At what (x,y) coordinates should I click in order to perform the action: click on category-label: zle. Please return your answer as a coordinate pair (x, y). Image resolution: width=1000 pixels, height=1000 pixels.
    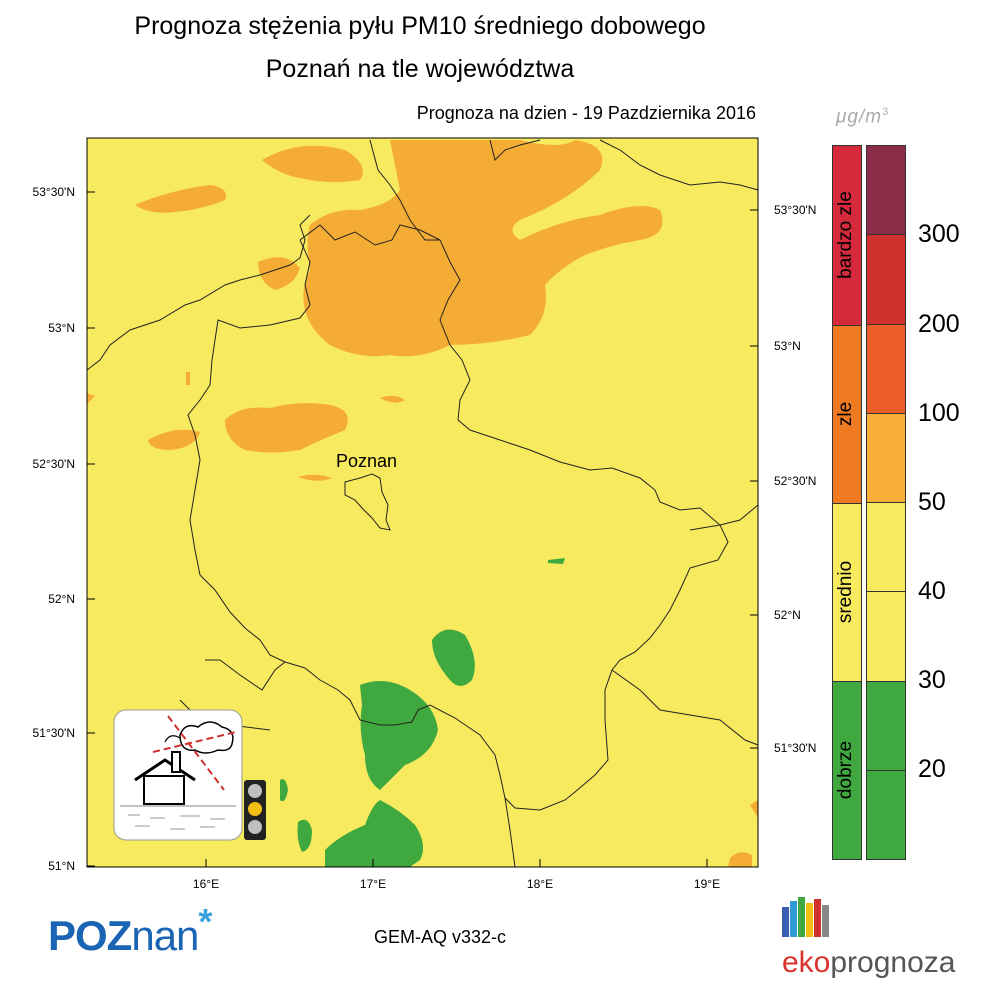
    Looking at the image, I should click on (845, 414).